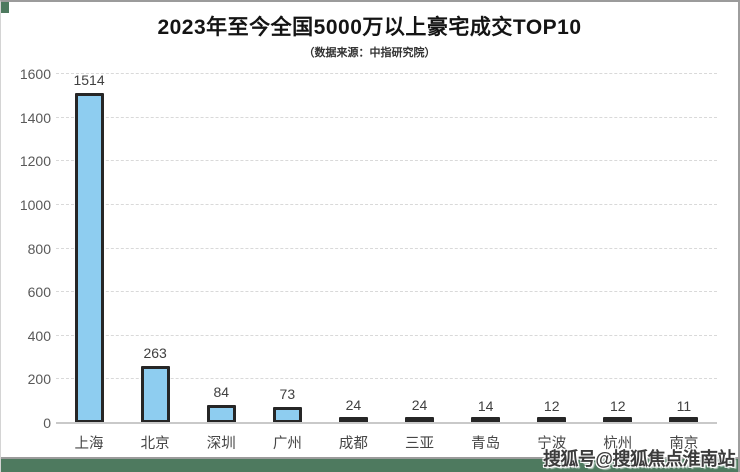  I want to click on y-tick-label: 1200, so click(35, 161).